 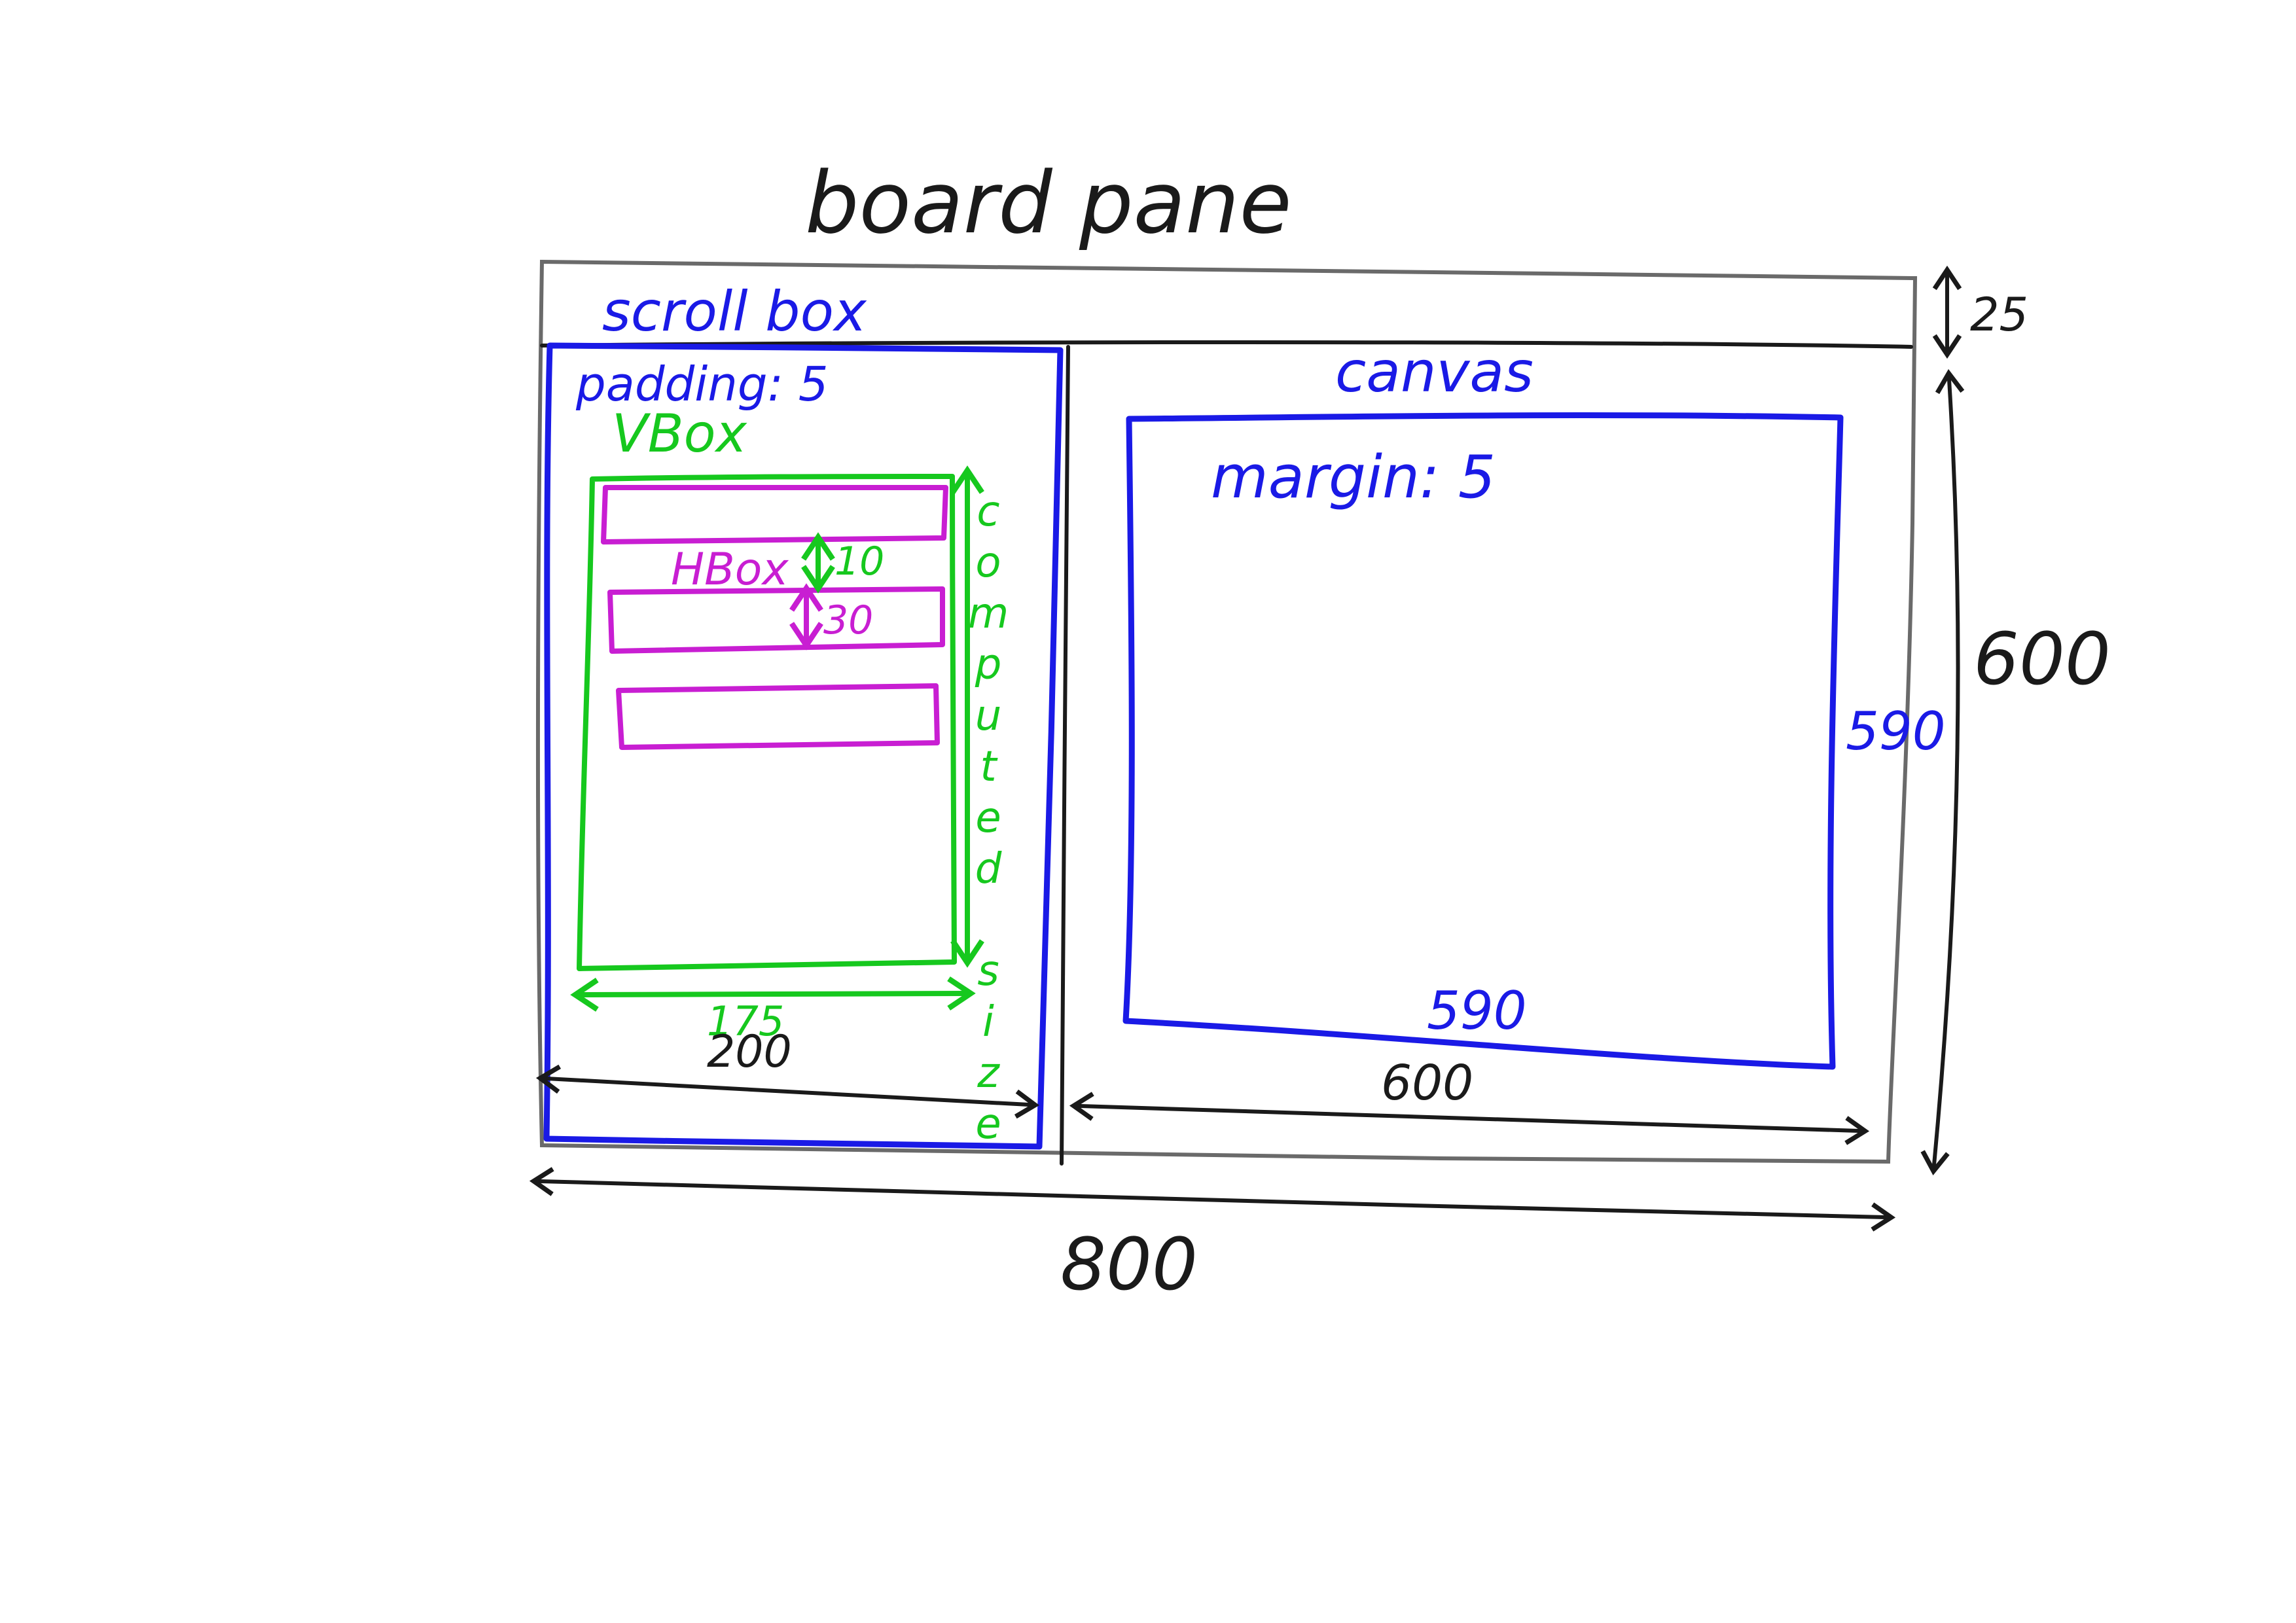 I want to click on scroll-box, so click(x=803, y=746).